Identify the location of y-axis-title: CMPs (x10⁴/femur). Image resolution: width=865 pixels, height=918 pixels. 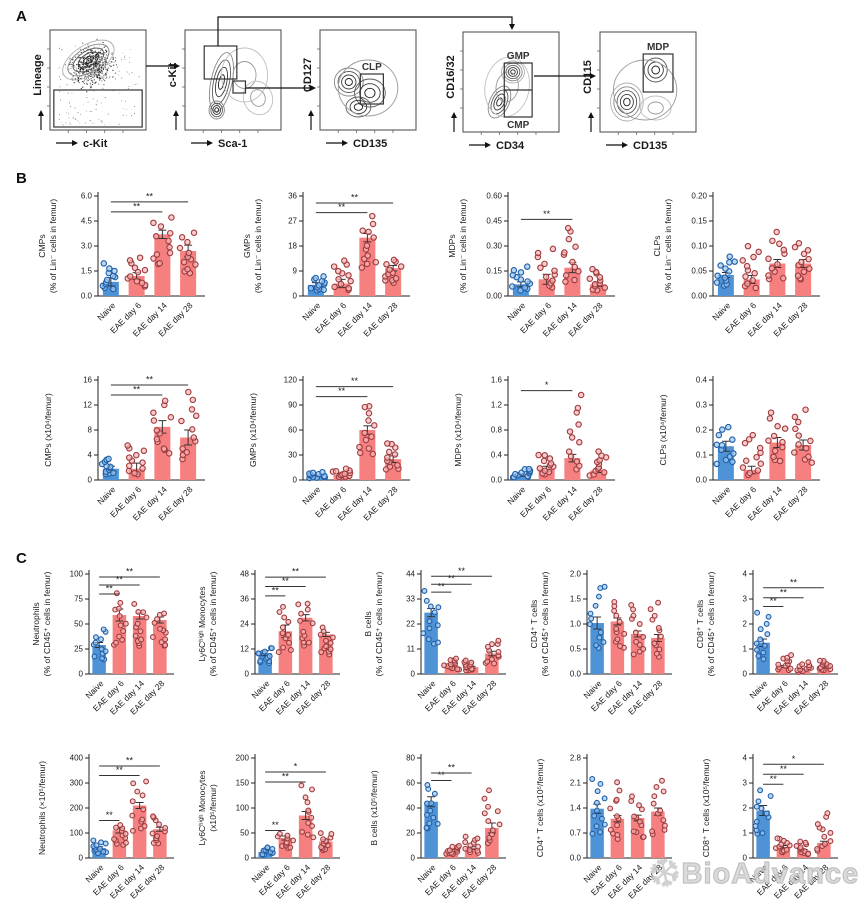
(48, 430).